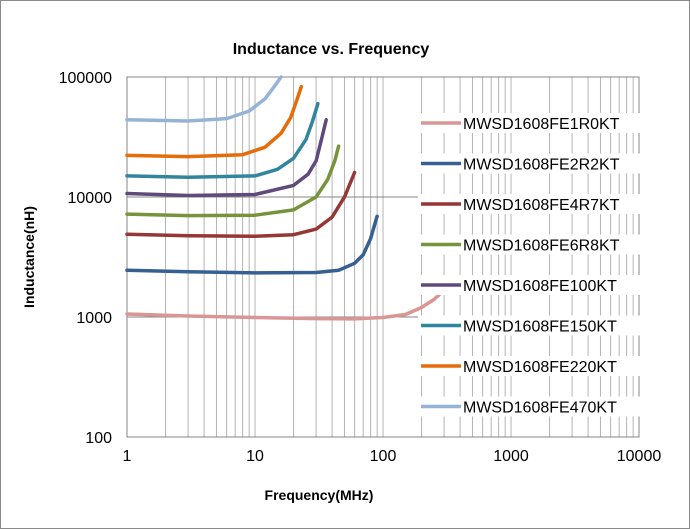 Image resolution: width=690 pixels, height=529 pixels. I want to click on legend-label: MWSD1608FE1R0KT, so click(541, 124).